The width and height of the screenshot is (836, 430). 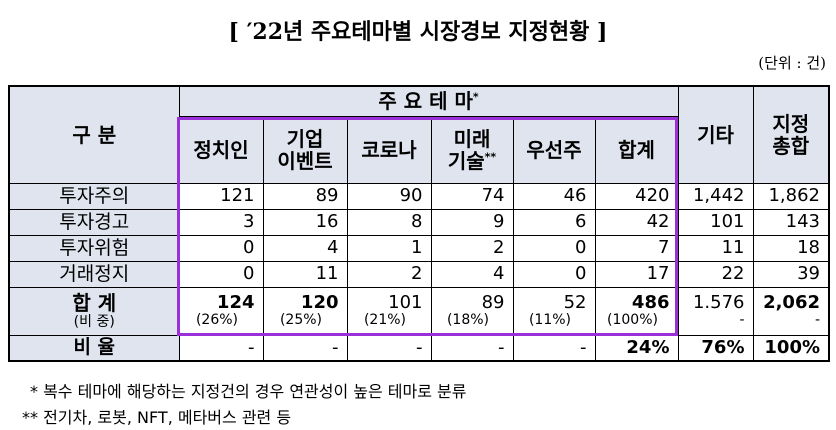 What do you see at coordinates (472, 311) in the screenshot?
I see `cell: 89 (18%)` at bounding box center [472, 311].